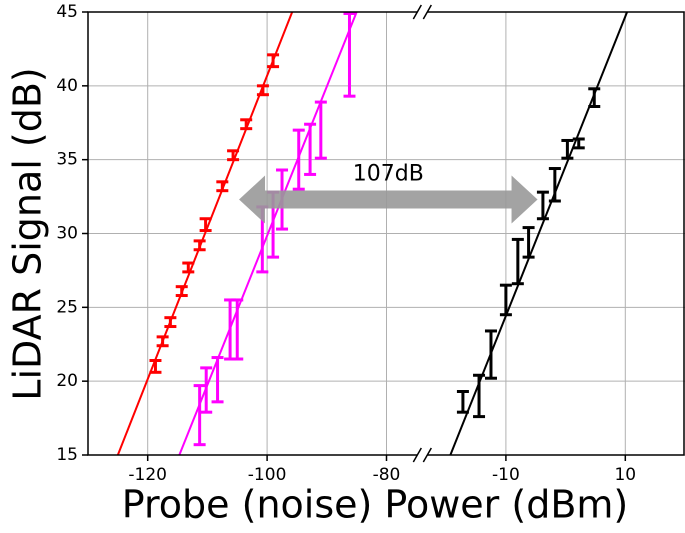 The height and width of the screenshot is (533, 685). What do you see at coordinates (67, 86) in the screenshot?
I see `y-tick-label: 40` at bounding box center [67, 86].